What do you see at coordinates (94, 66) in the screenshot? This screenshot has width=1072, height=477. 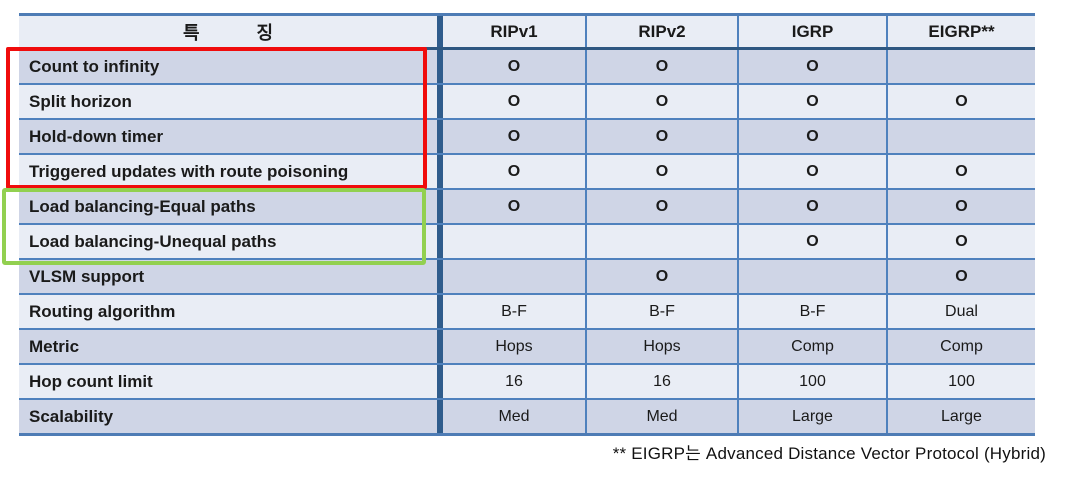 I see `row-label: Count to infinity` at bounding box center [94, 66].